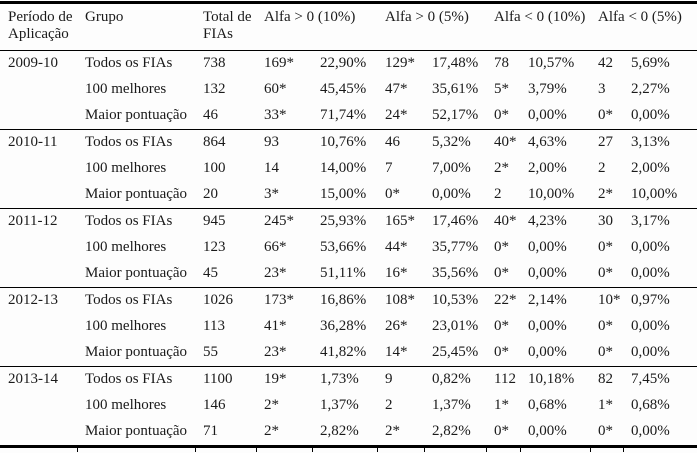 Image resolution: width=697 pixels, height=453 pixels. I want to click on count-cell: 245*, so click(279, 221).